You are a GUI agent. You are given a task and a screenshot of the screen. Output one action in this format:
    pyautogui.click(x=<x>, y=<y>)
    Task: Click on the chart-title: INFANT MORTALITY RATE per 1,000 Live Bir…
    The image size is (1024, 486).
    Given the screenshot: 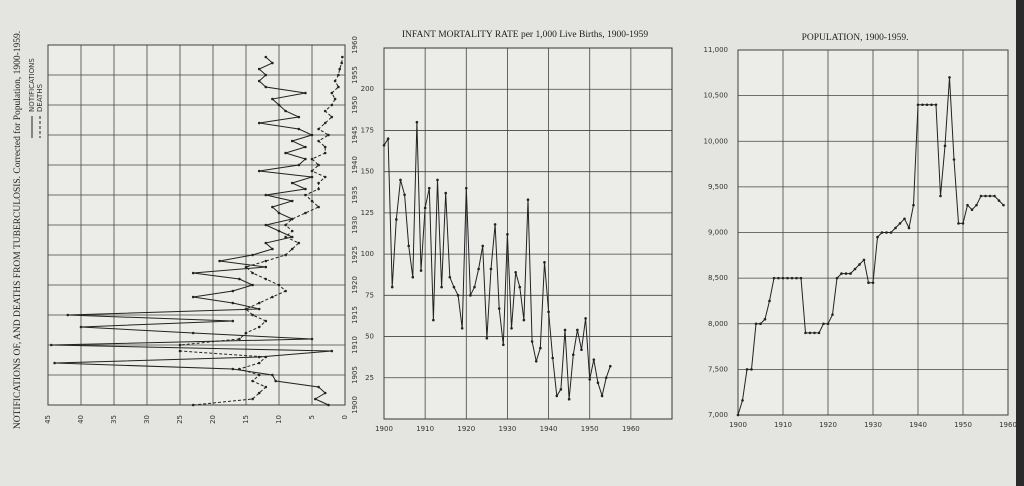 What is the action you would take?
    pyautogui.click(x=525, y=35)
    